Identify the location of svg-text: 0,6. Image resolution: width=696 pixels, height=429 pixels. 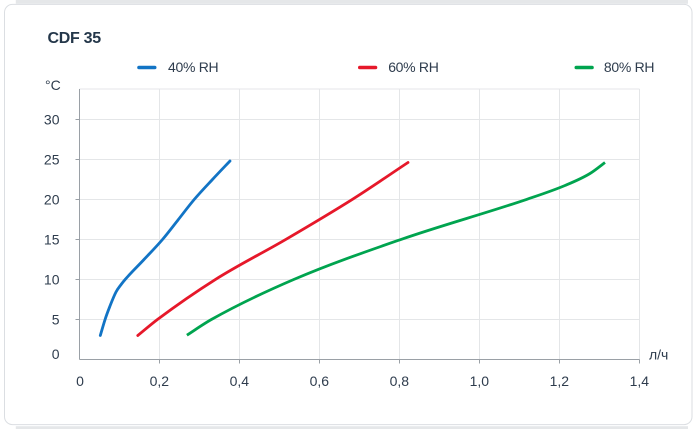
(320, 381).